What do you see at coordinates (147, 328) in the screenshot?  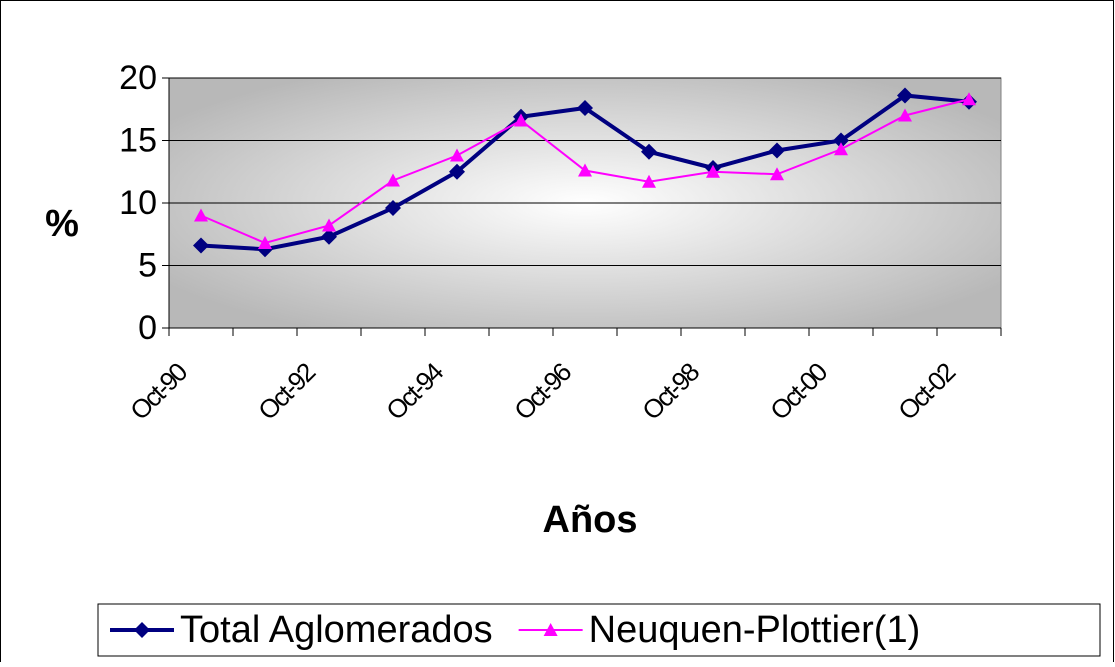 I see `y-tick-label: 0` at bounding box center [147, 328].